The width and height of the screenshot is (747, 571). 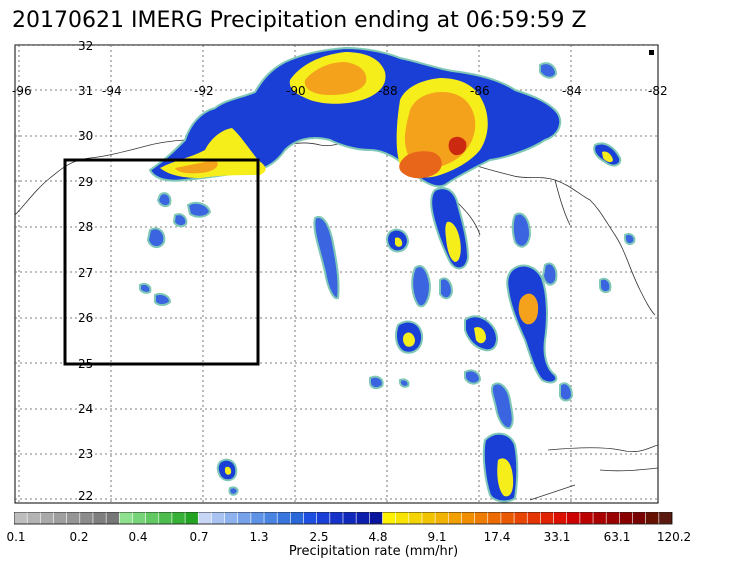 What do you see at coordinates (480, 335) in the screenshot?
I see `precip-cell-e-yellow` at bounding box center [480, 335].